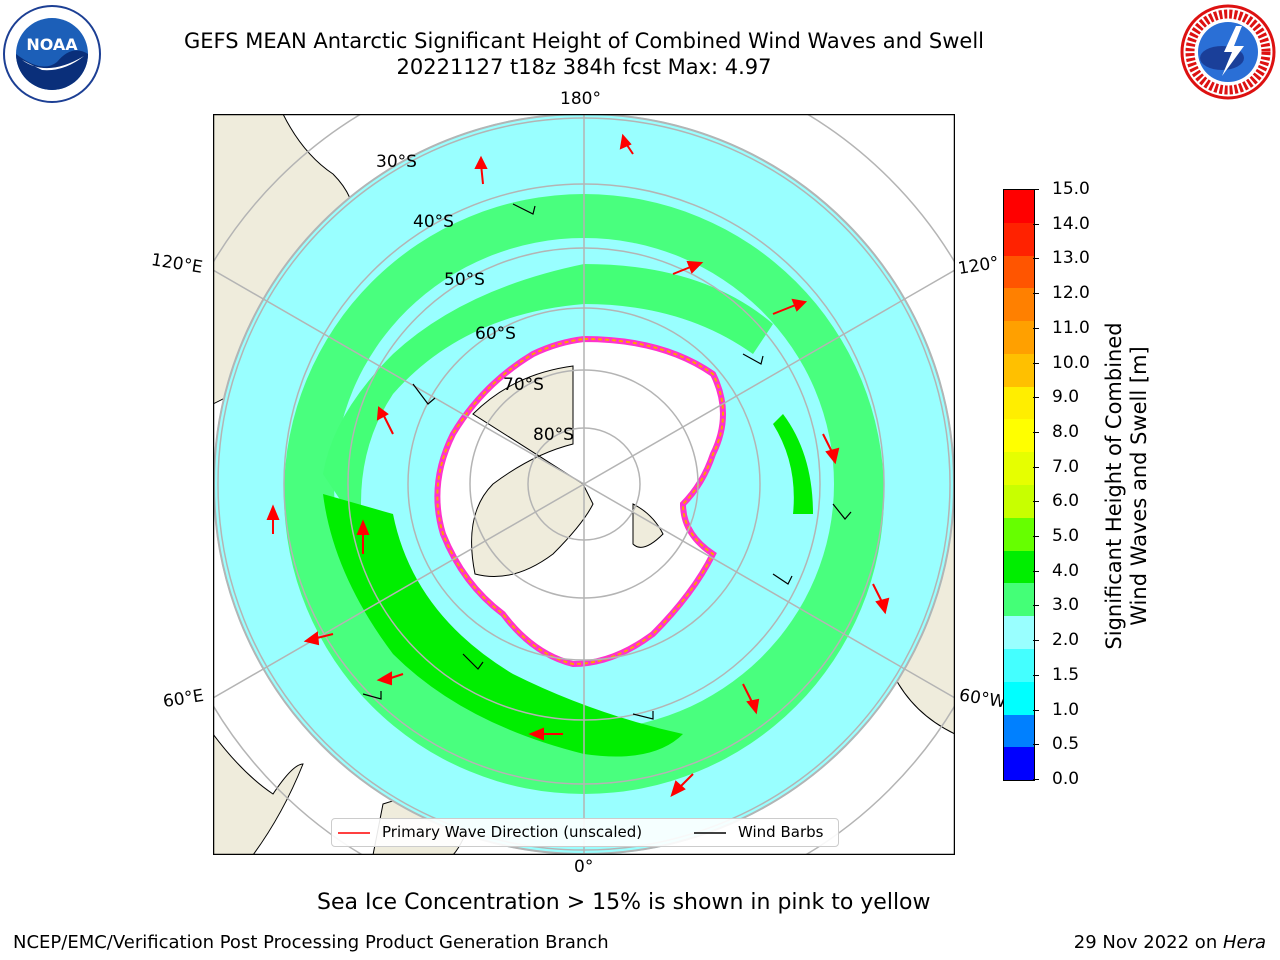 The width and height of the screenshot is (1280, 960). I want to click on svg-text: NOAA, so click(52, 44).